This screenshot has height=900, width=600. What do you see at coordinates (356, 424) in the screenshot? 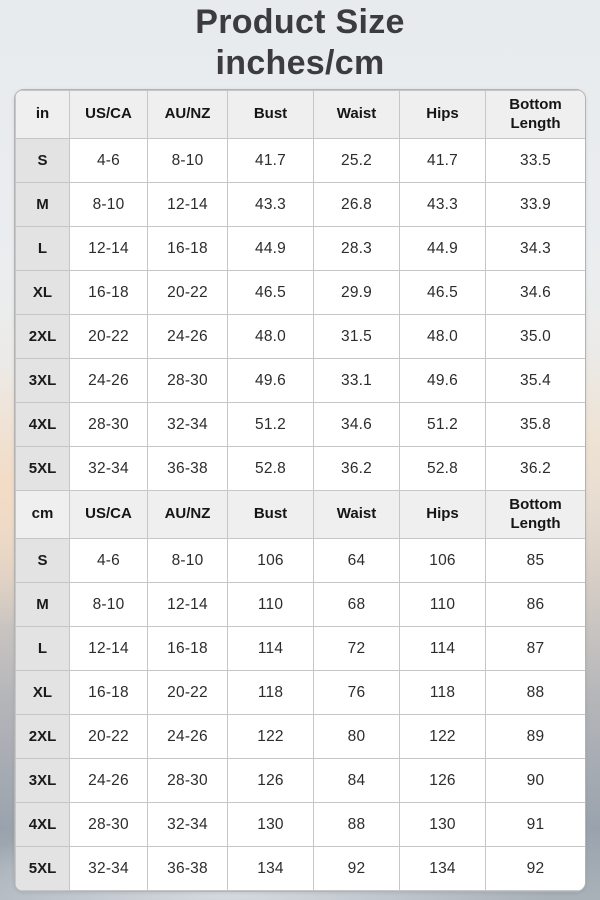
I see `value-cell: 34.6` at bounding box center [356, 424].